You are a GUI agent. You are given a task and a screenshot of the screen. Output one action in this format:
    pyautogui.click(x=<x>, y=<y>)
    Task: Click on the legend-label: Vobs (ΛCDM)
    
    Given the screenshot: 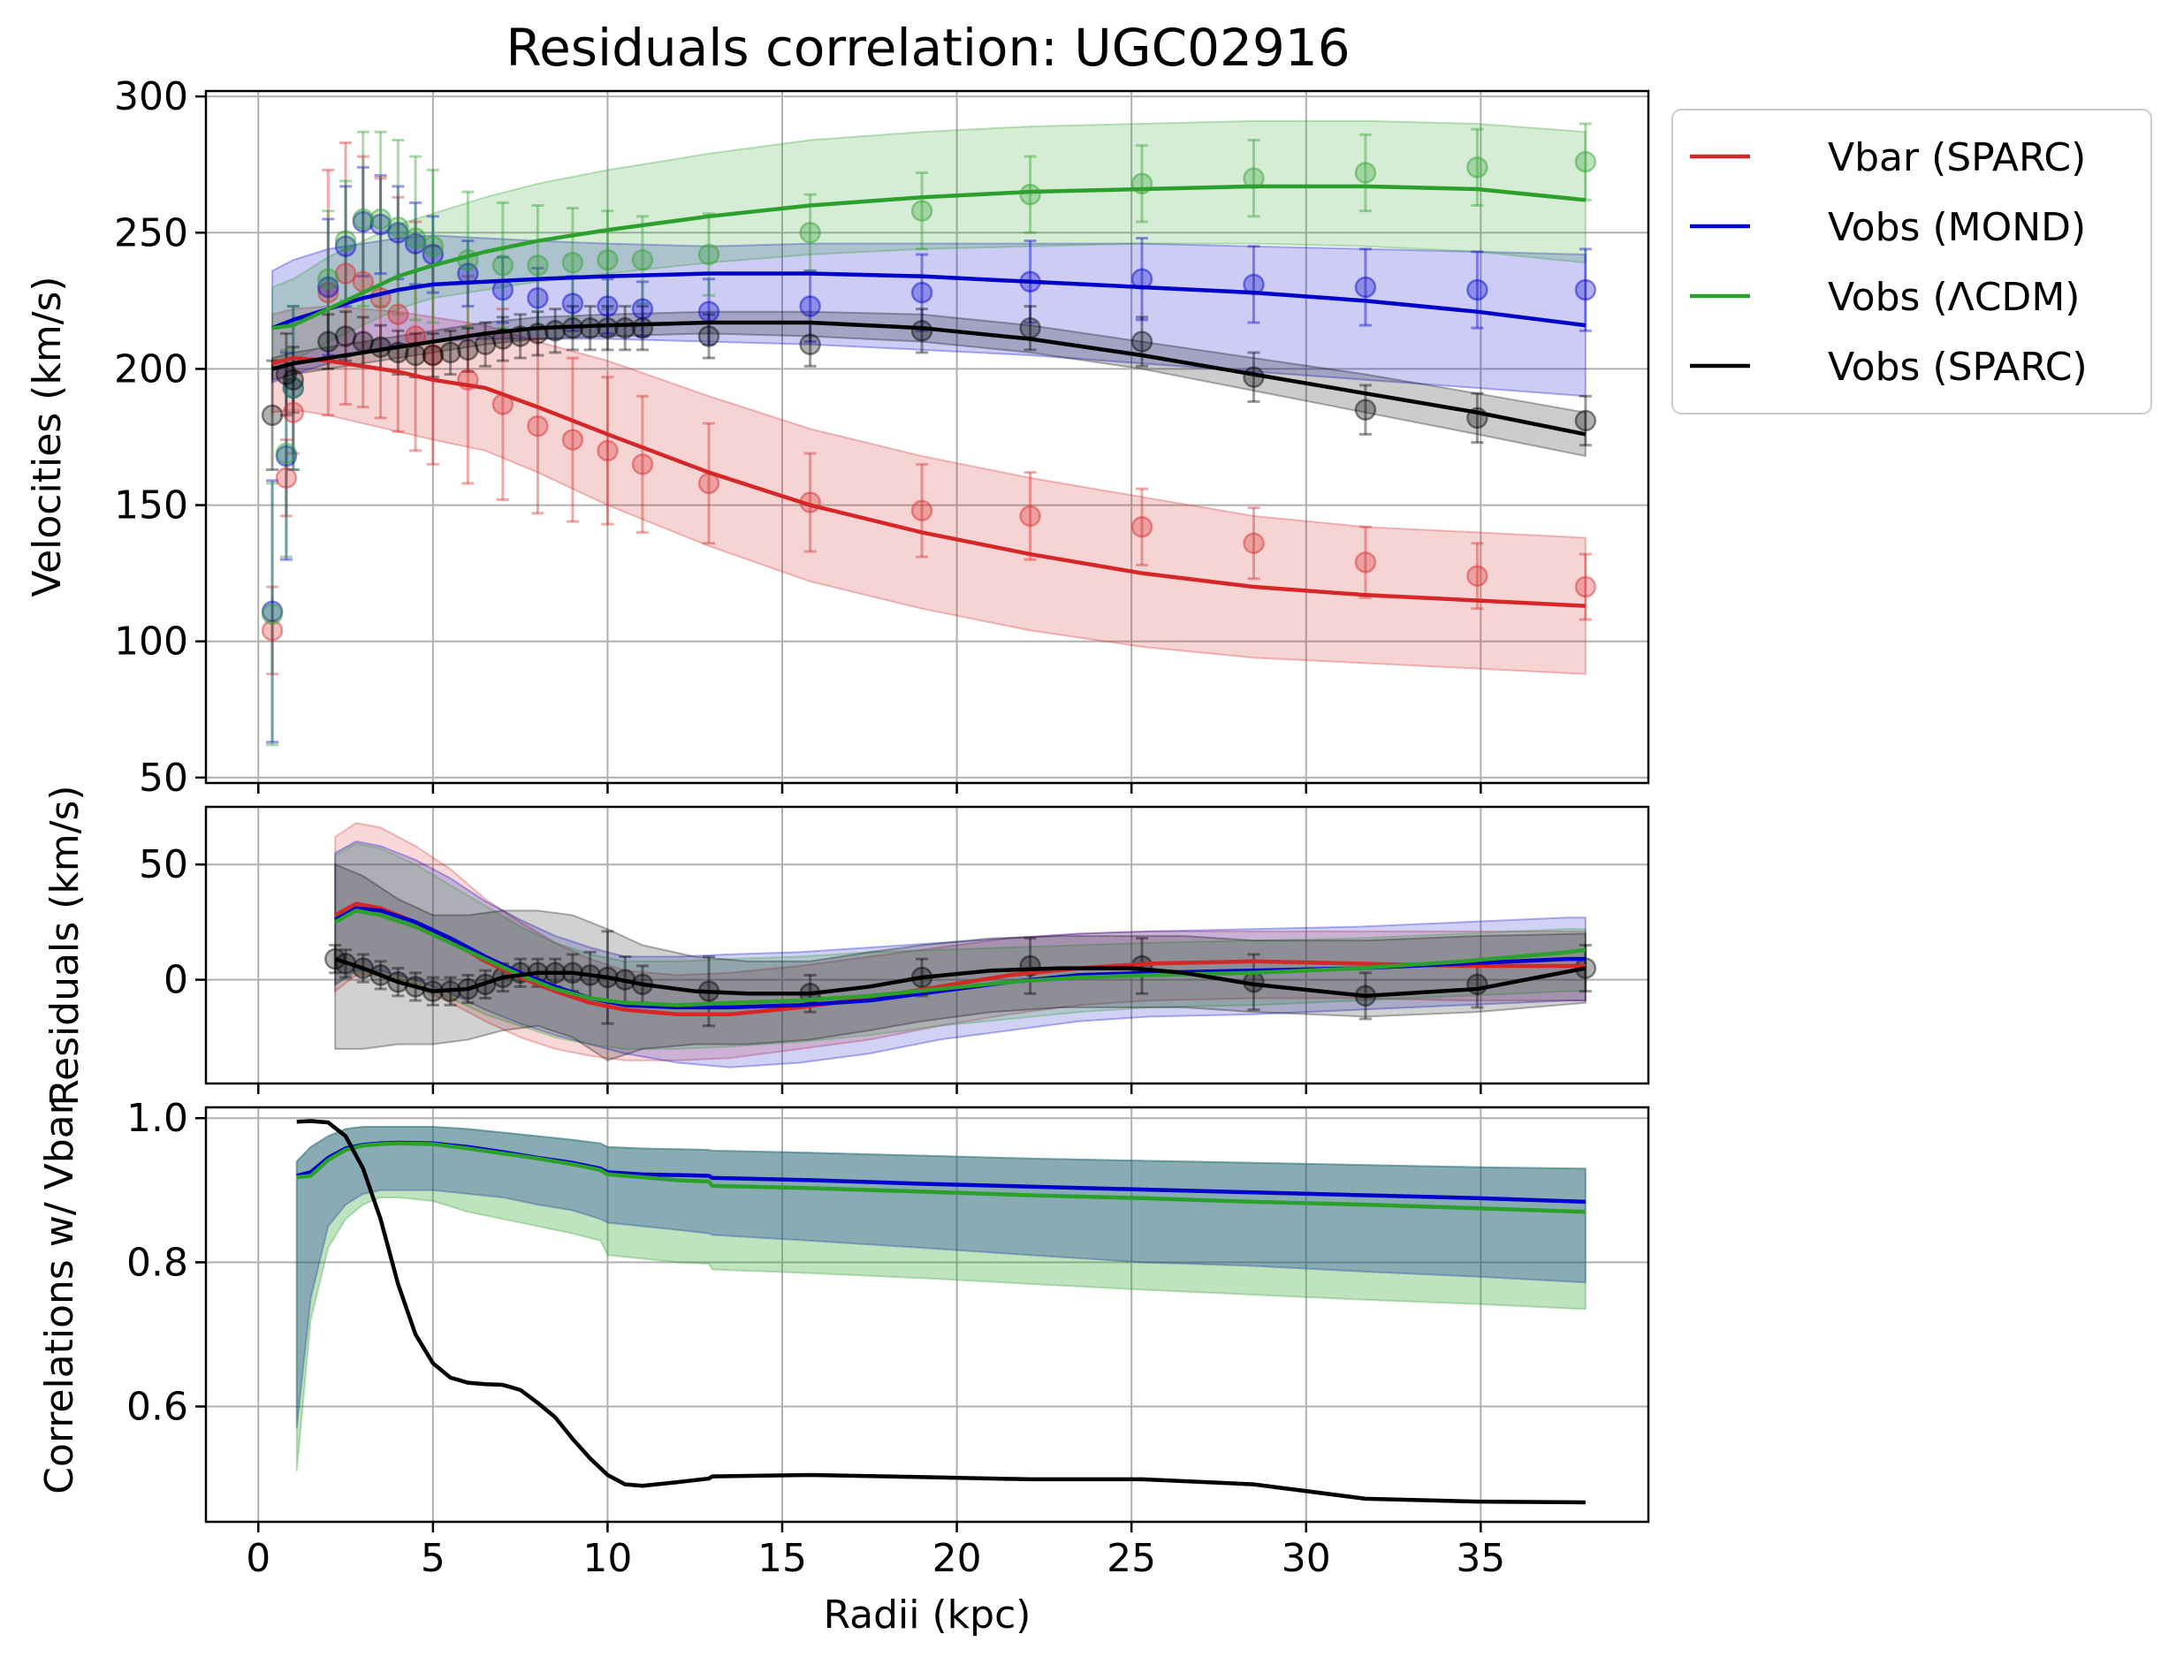 What is the action you would take?
    pyautogui.click(x=1954, y=297)
    